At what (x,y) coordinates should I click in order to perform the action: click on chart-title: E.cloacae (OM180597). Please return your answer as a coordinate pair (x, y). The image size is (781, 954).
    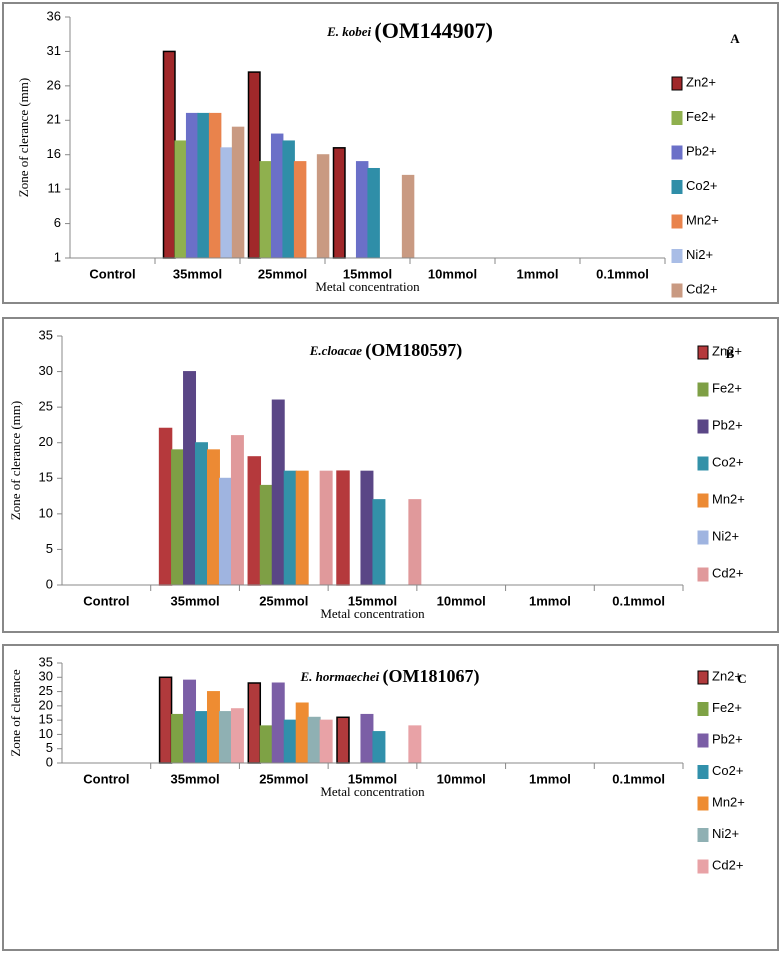
    Looking at the image, I should click on (386, 350).